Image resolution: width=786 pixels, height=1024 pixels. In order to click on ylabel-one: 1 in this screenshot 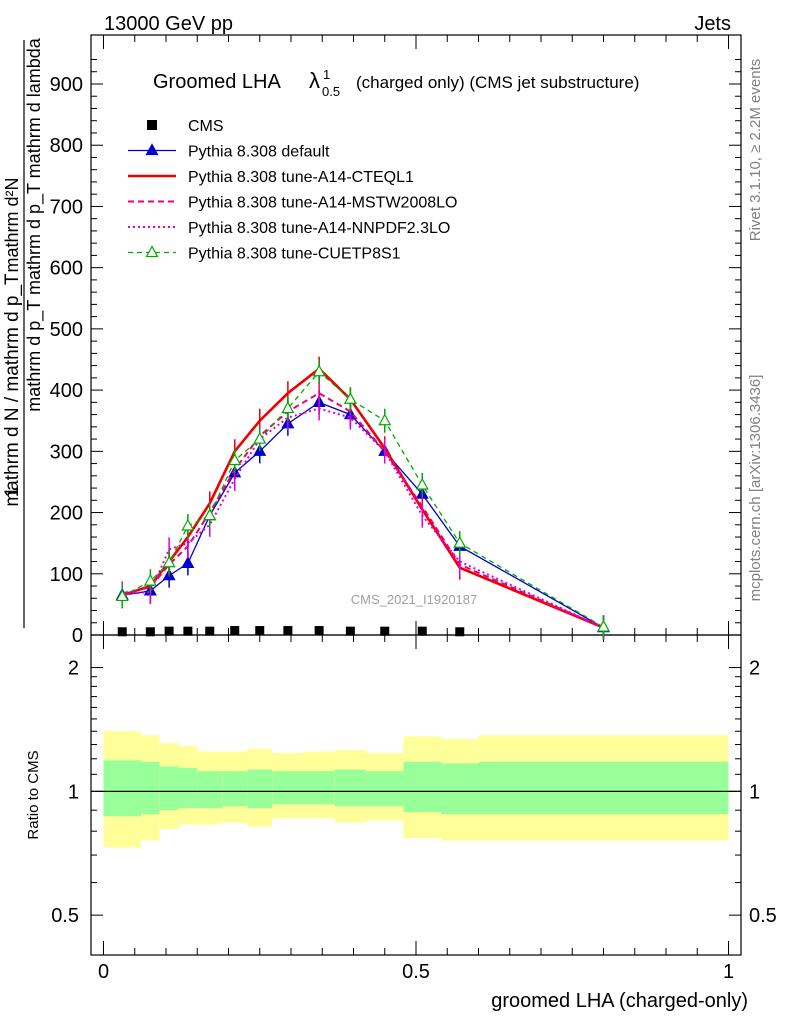, I will do `click(12, 492)`.